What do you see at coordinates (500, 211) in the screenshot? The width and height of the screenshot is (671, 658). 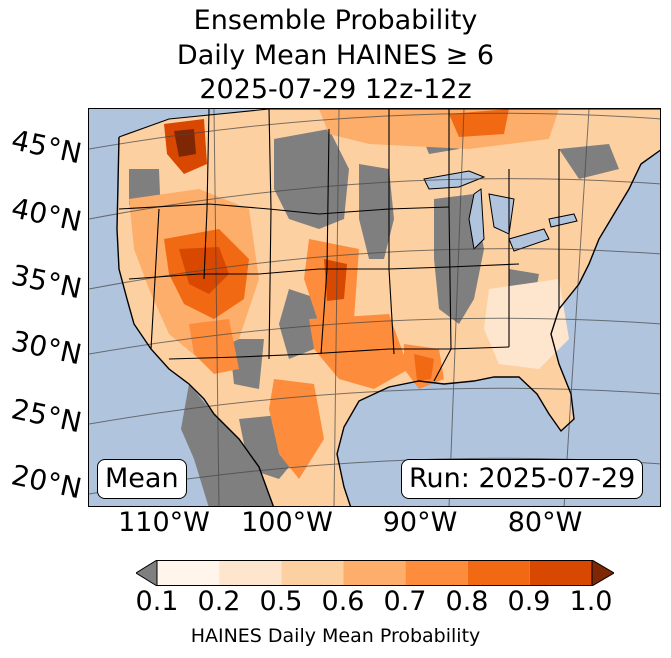 I see `great-lakes` at bounding box center [500, 211].